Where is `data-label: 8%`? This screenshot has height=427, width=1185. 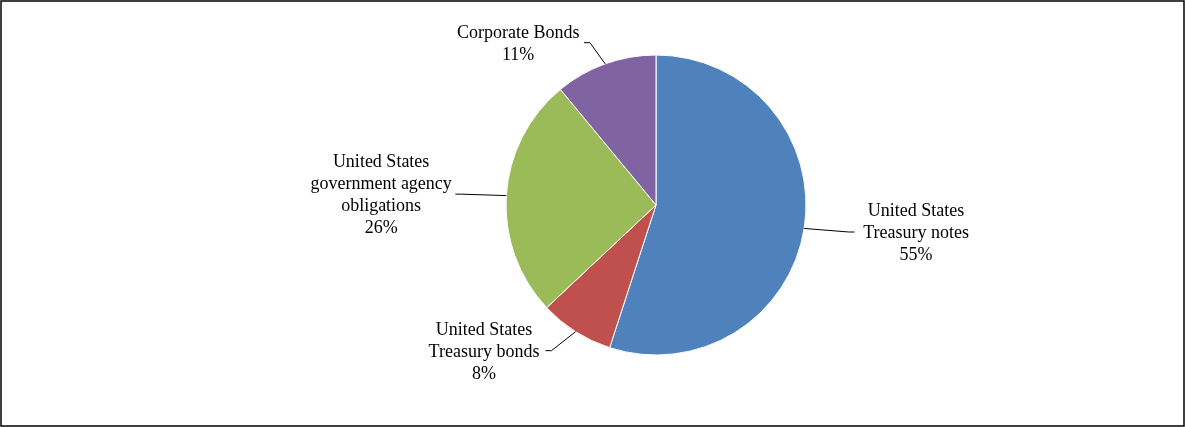 data-label: 8% is located at coordinates (484, 372).